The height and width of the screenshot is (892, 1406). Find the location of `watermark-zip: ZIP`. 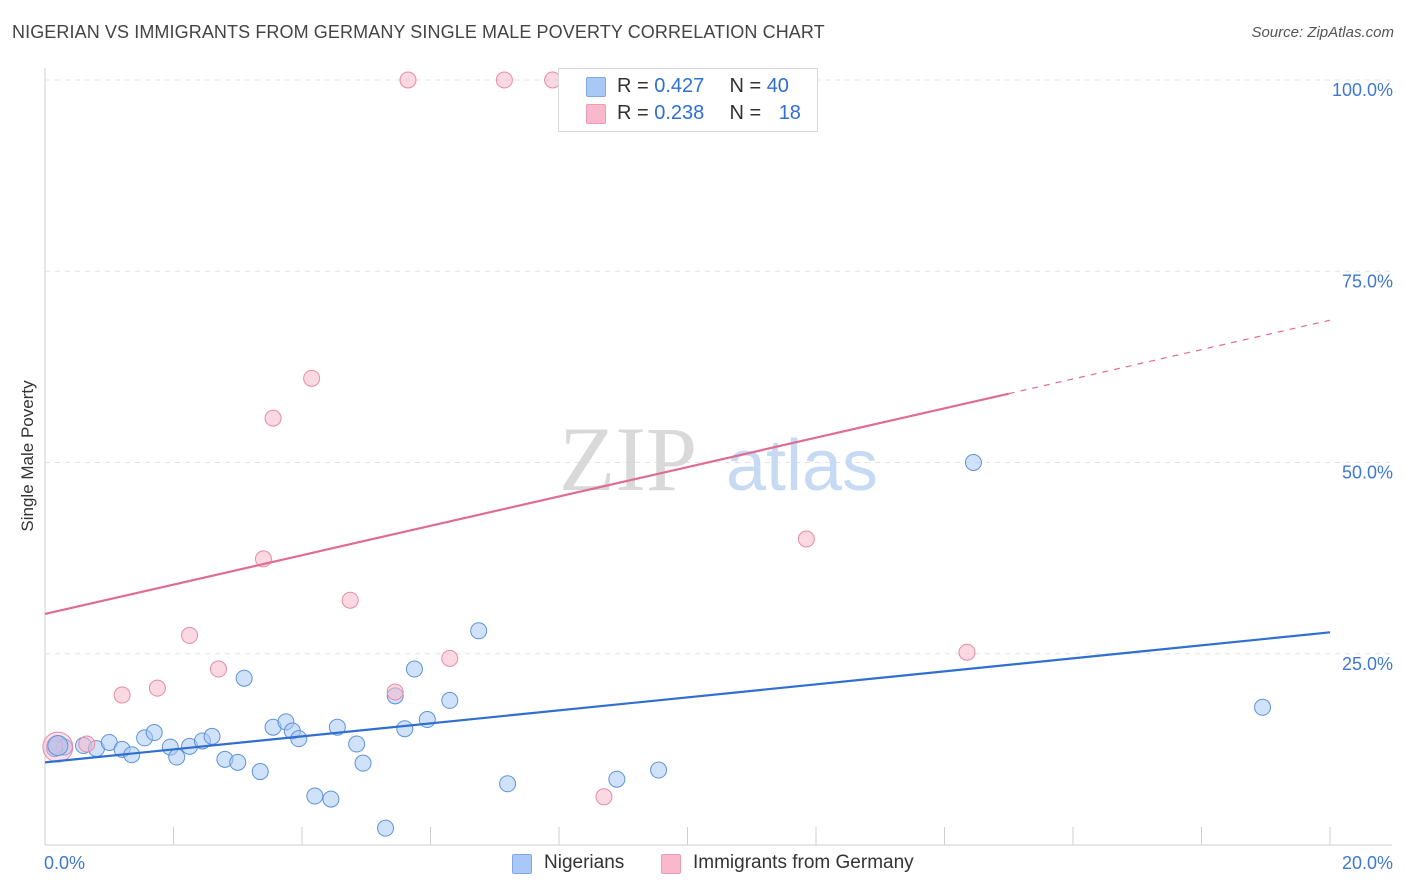

watermark-zip: ZIP is located at coordinates (628, 459).